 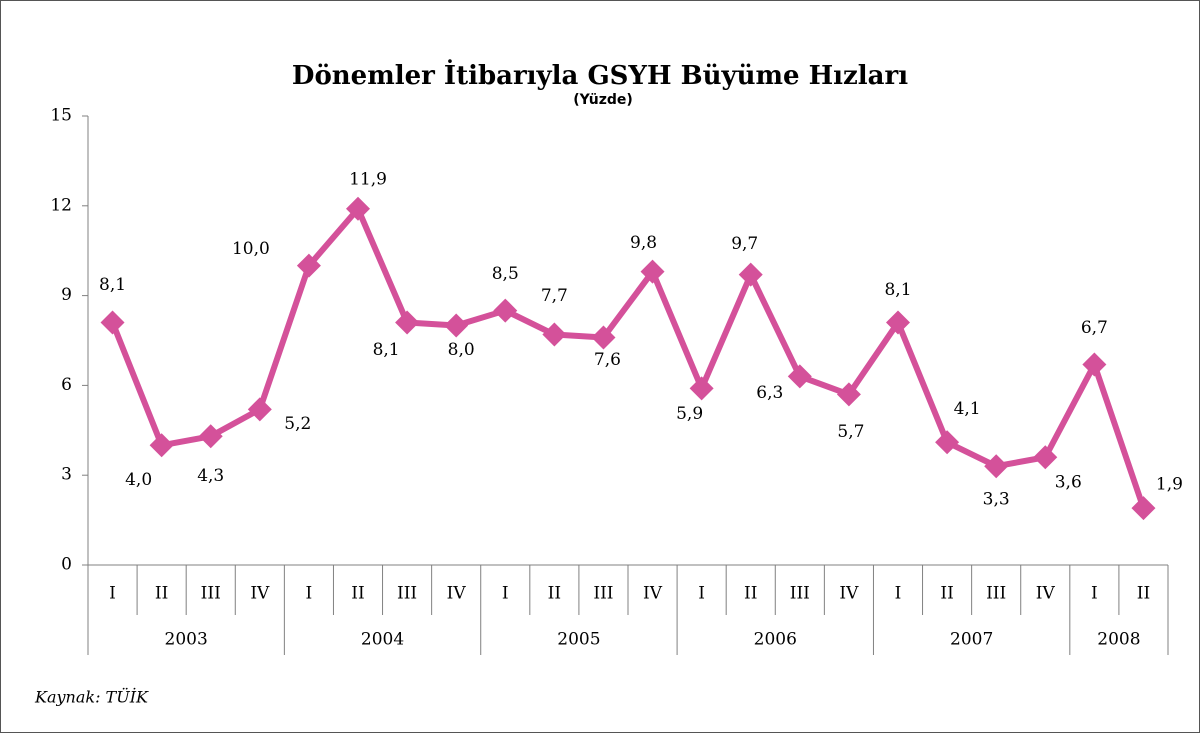 What do you see at coordinates (66, 385) in the screenshot?
I see `y-tick-label: 6` at bounding box center [66, 385].